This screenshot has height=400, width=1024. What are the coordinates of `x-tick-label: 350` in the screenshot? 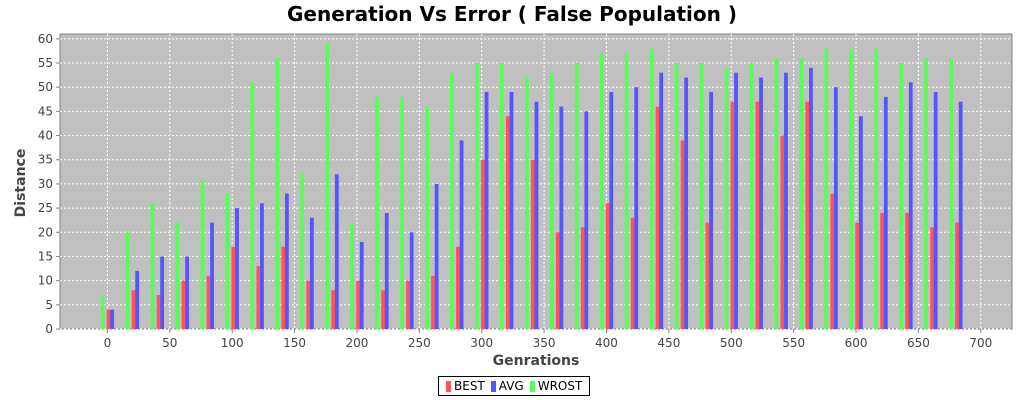 It's located at (544, 343).